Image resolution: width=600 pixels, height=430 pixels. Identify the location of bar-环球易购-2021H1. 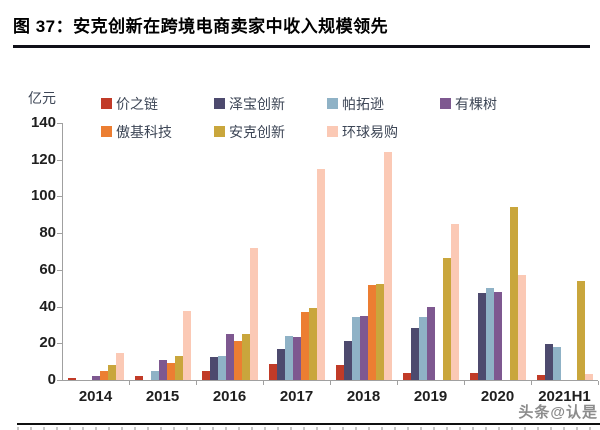
(588, 377).